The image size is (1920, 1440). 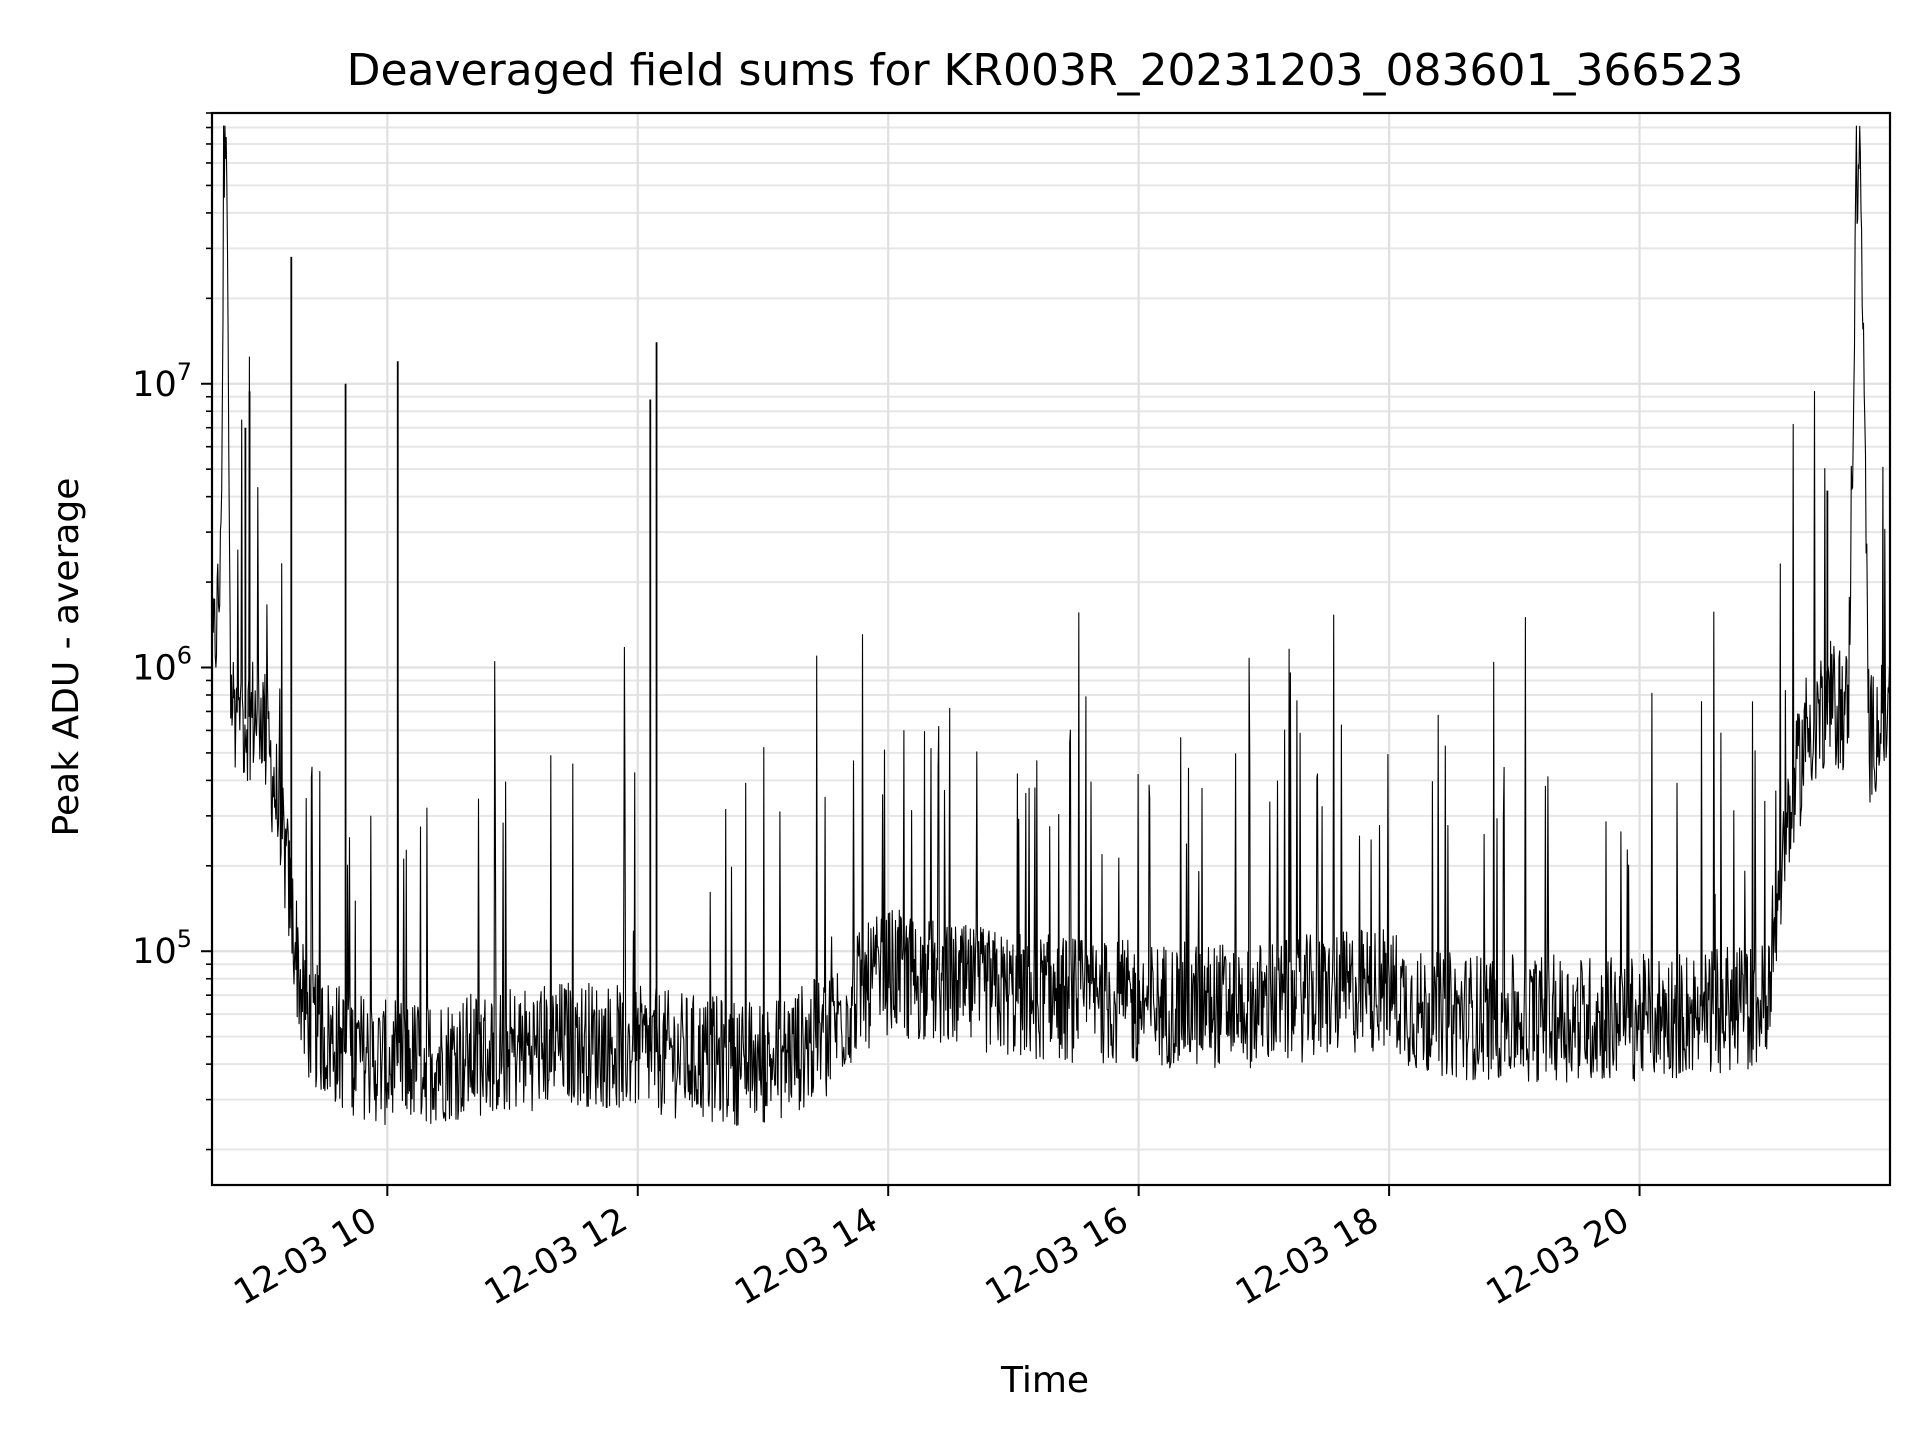 I want to click on y-tick-label: 10⁵, so click(x=162, y=948).